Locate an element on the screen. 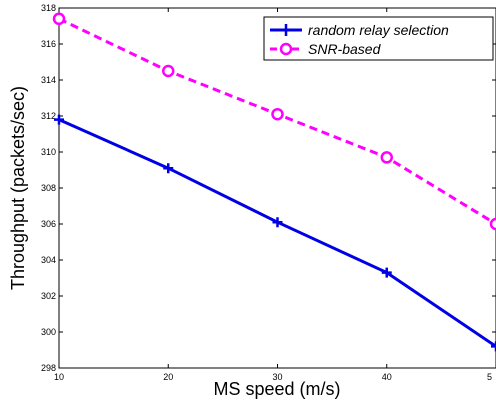  x-tick-label: 40 is located at coordinates (387, 377).